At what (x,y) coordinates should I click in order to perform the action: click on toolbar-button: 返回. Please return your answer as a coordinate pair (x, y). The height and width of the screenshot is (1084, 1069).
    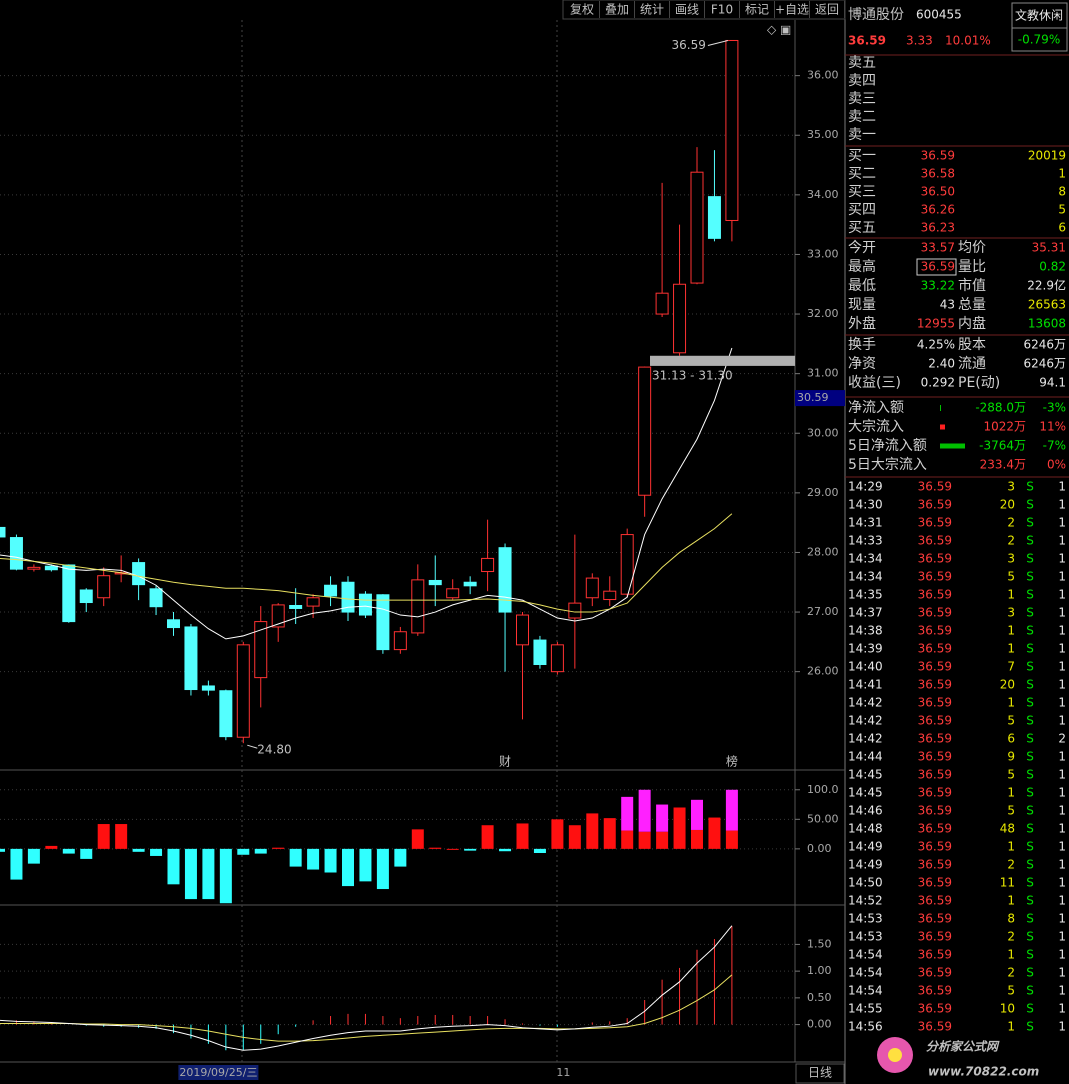
    Looking at the image, I should click on (827, 10).